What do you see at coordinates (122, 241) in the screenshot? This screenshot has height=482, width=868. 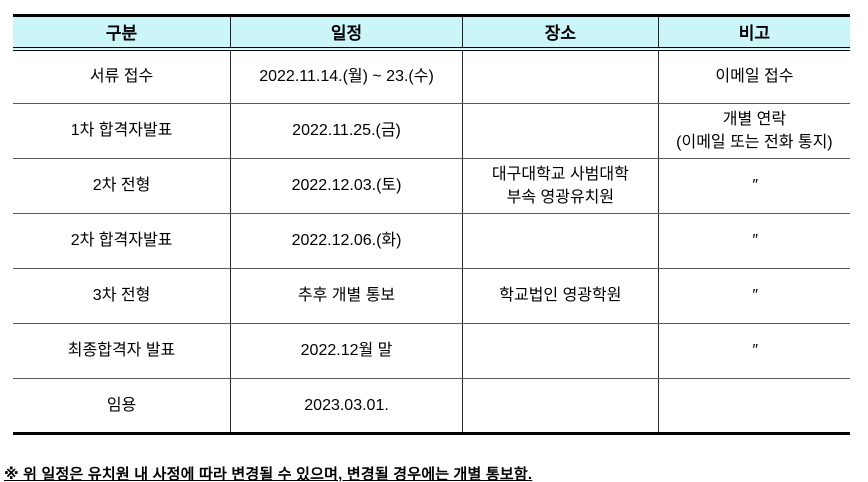 I see `cell-category: 2차 합격자발표` at bounding box center [122, 241].